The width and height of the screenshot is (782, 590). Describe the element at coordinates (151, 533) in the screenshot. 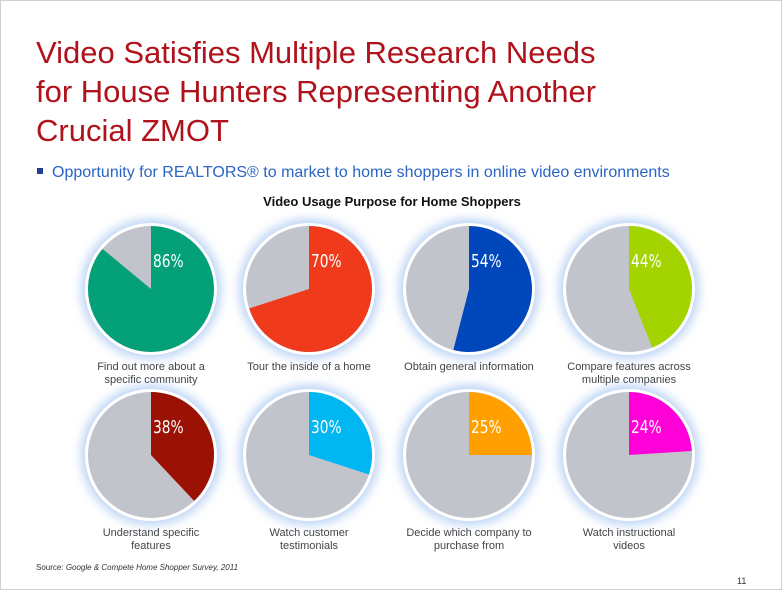

I see `pie-caption-line: Understand specific` at that location.